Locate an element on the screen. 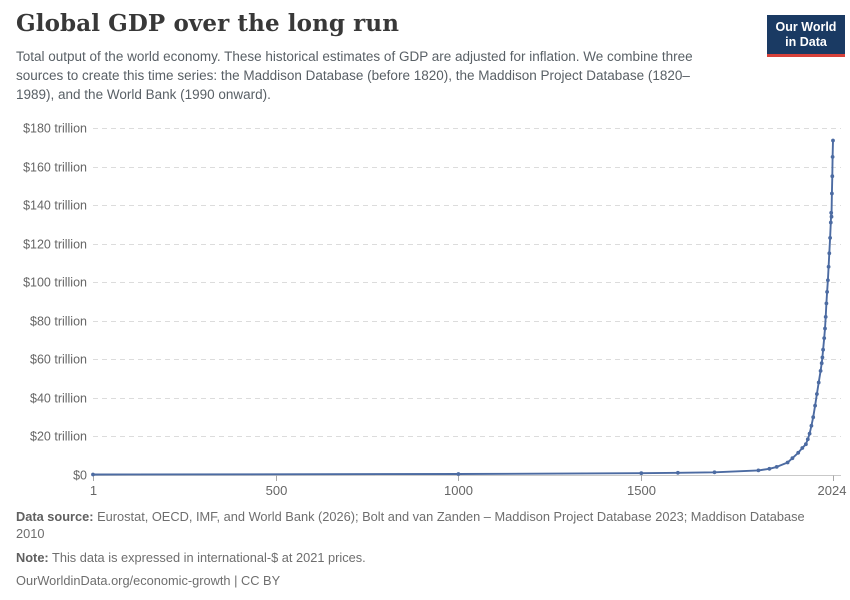  owid-logo-line2: in Data is located at coordinates (806, 41).